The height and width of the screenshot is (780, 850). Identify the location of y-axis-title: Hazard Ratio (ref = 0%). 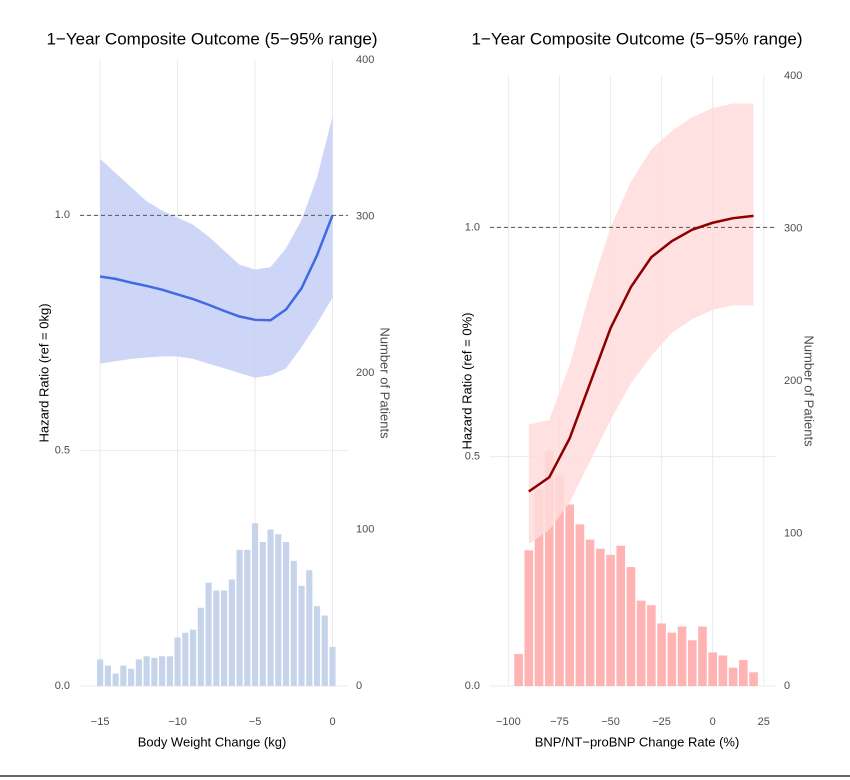
(466, 381).